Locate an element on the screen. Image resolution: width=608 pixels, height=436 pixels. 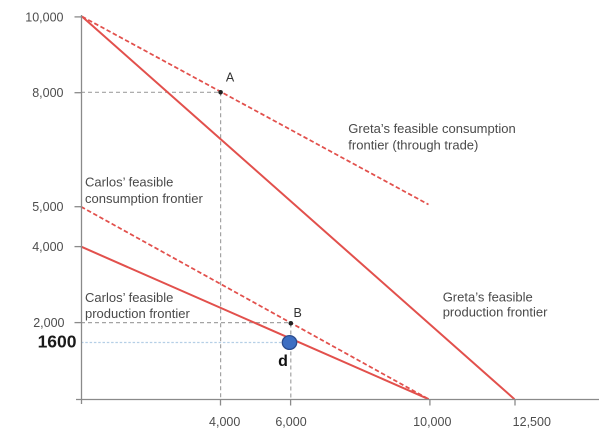
svg-text: frontier (through trade) is located at coordinates (413, 145).